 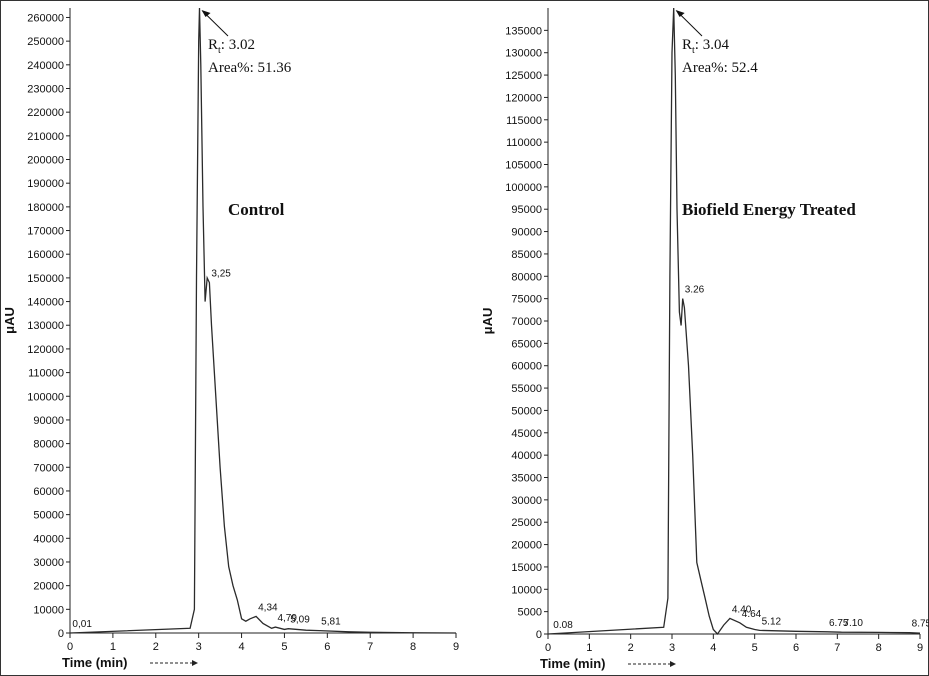 What do you see at coordinates (45, 18) in the screenshot?
I see `y-tick-label: 260000` at bounding box center [45, 18].